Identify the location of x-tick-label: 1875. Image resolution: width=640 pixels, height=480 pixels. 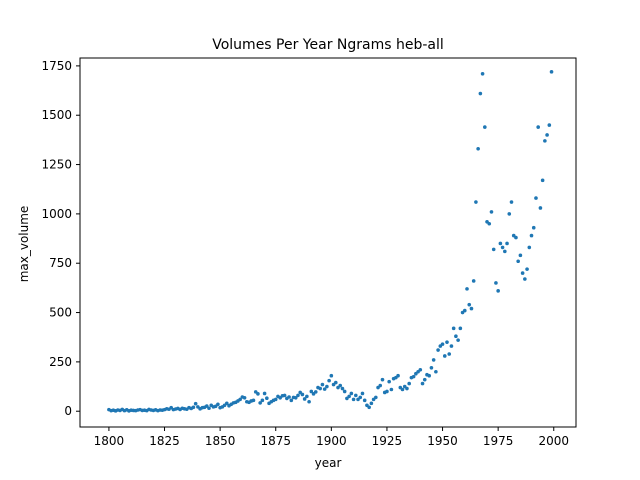
(275, 441).